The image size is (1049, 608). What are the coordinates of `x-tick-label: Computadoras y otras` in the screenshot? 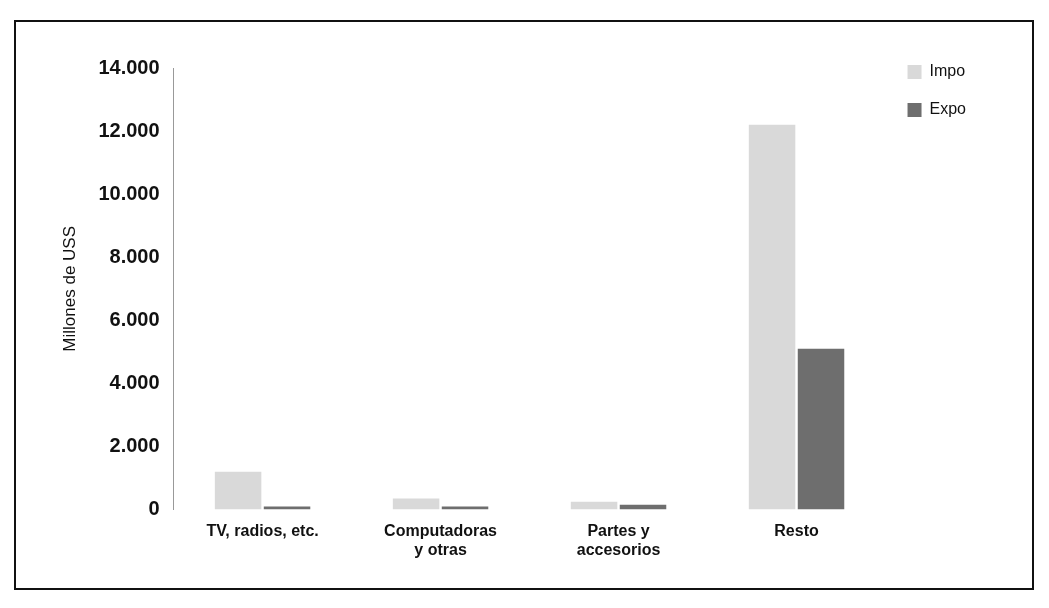 It's located at (441, 539).